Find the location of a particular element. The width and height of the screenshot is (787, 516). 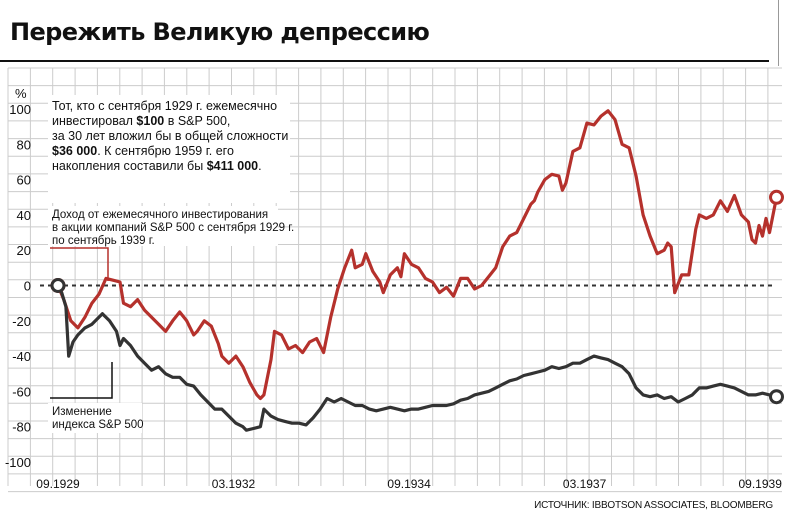

x-tick-label: 09.1929 is located at coordinates (58, 484).